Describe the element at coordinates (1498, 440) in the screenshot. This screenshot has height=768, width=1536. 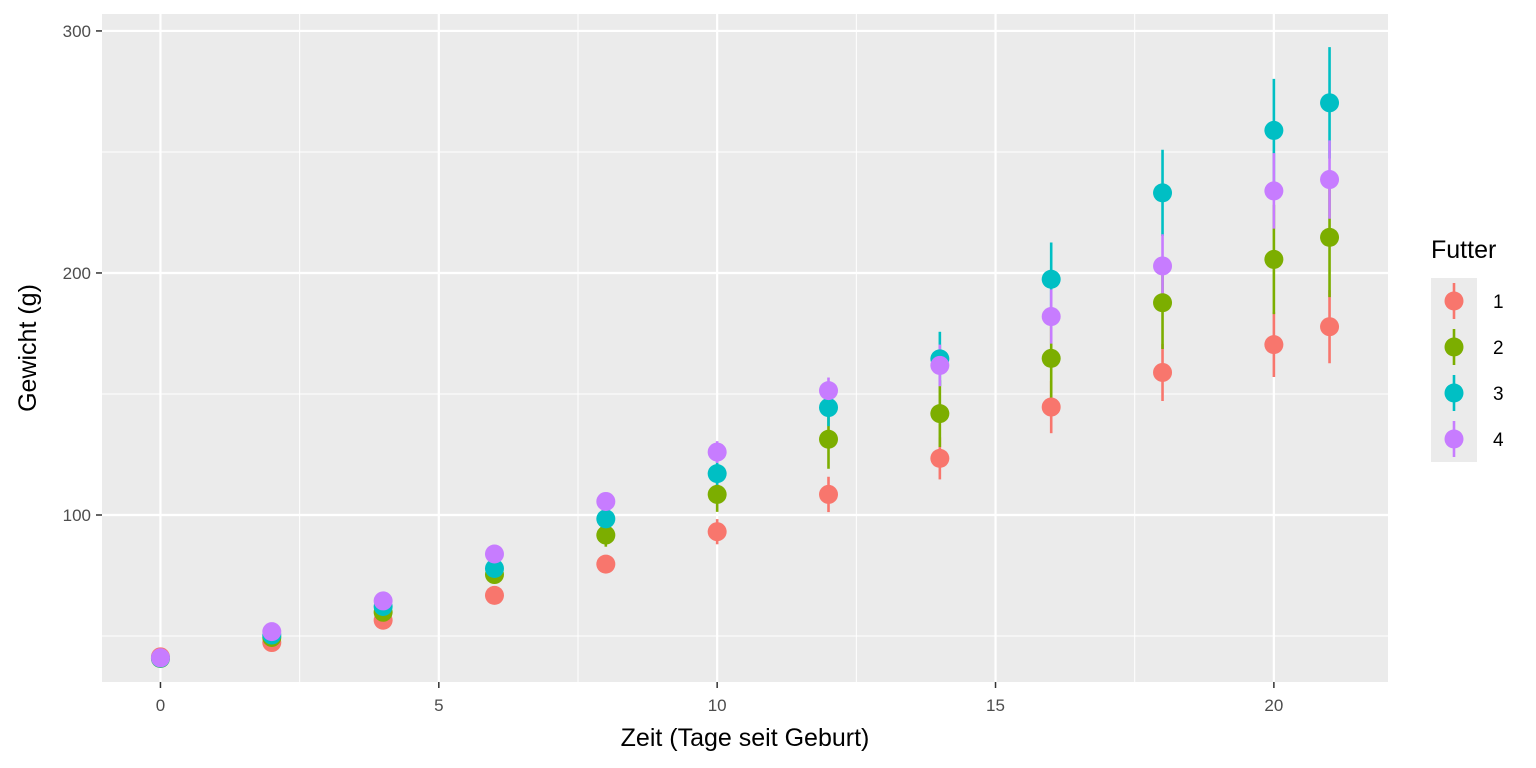
I see `legend-label-4: 4` at that location.